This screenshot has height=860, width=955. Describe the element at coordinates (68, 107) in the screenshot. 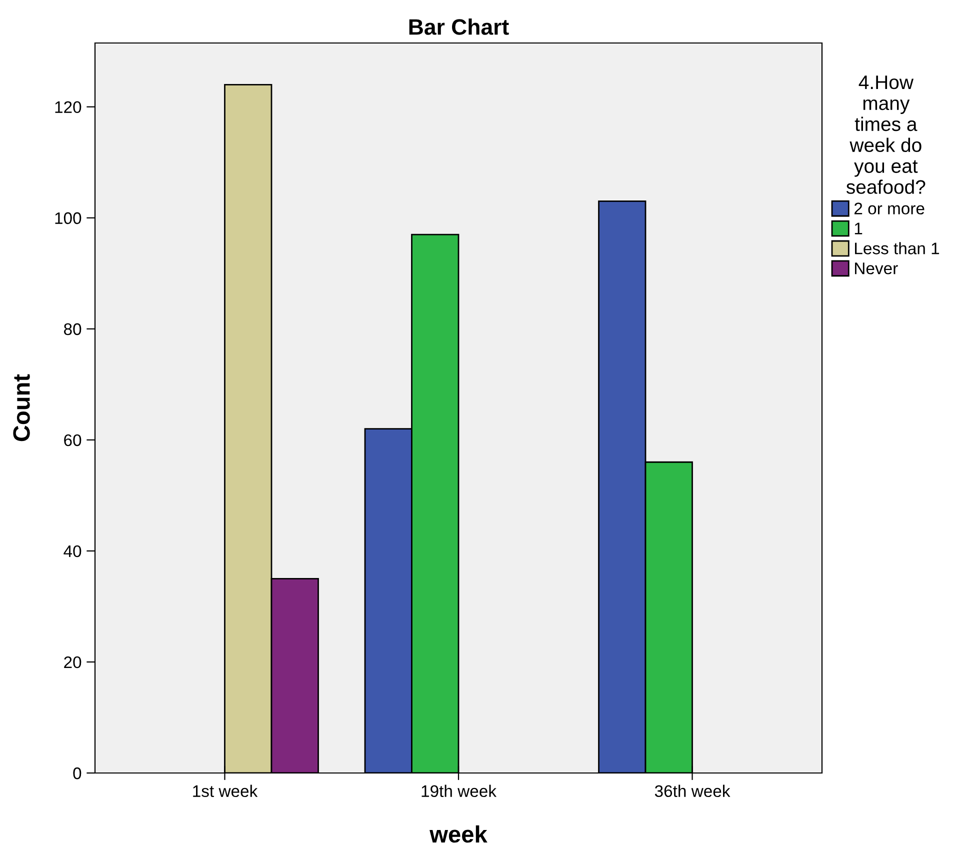

I see `y-tick-label: 120` at that location.